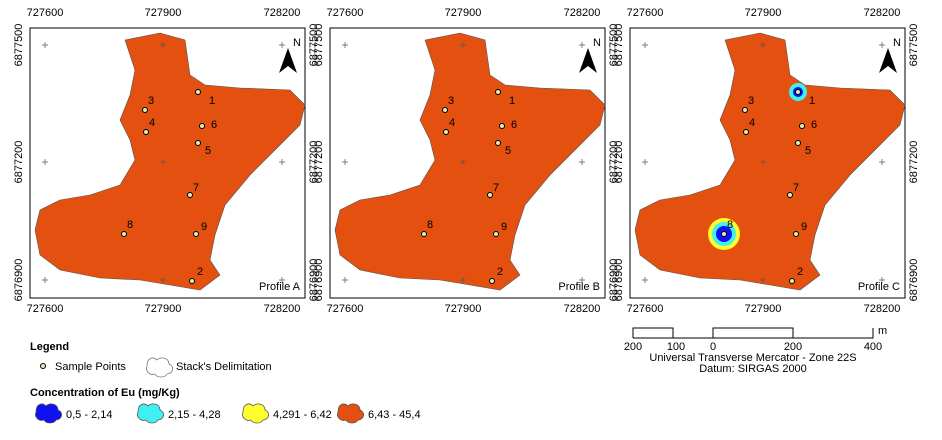  Describe the element at coordinates (713, 347) in the screenshot. I see `scale-label: 0` at that location.